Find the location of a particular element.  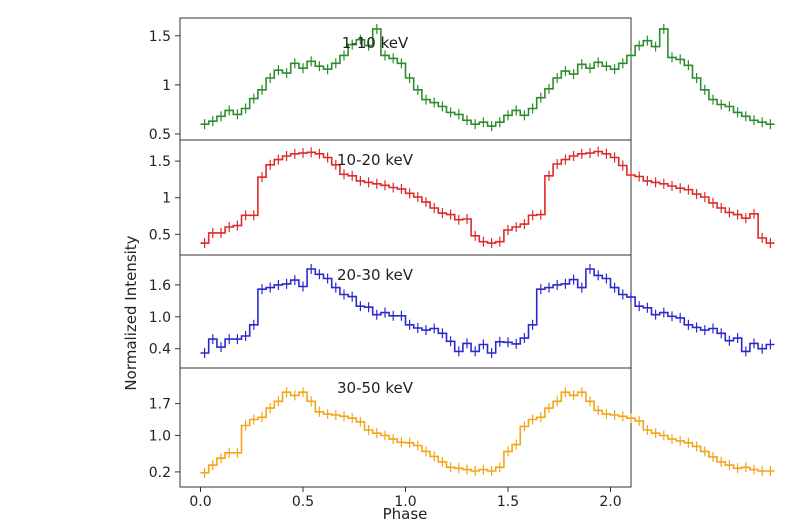

x-tick-label: 1.0 is located at coordinates (405, 502).